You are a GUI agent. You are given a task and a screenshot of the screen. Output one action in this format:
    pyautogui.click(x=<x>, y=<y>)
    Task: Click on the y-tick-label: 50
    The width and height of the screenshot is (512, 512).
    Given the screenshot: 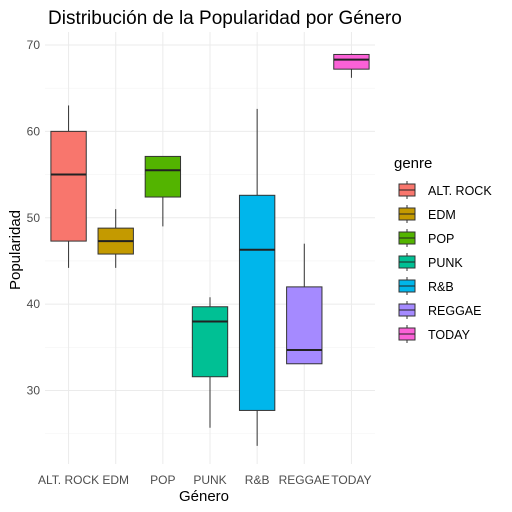 What is the action you would take?
    pyautogui.click(x=34, y=218)
    